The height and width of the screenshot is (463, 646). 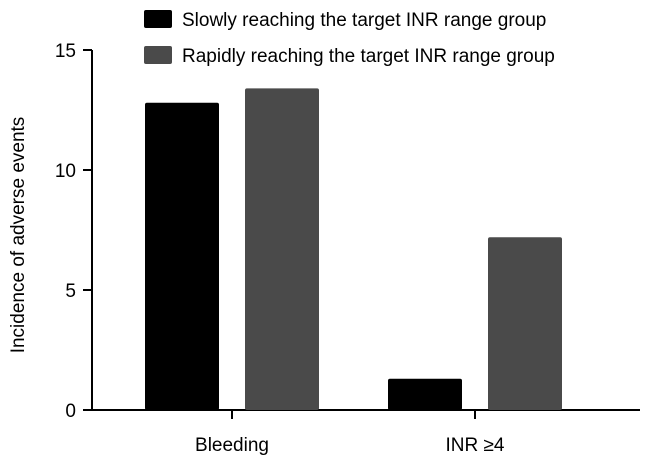 What do you see at coordinates (65, 51) in the screenshot?
I see `y-tick-label: 15` at bounding box center [65, 51].